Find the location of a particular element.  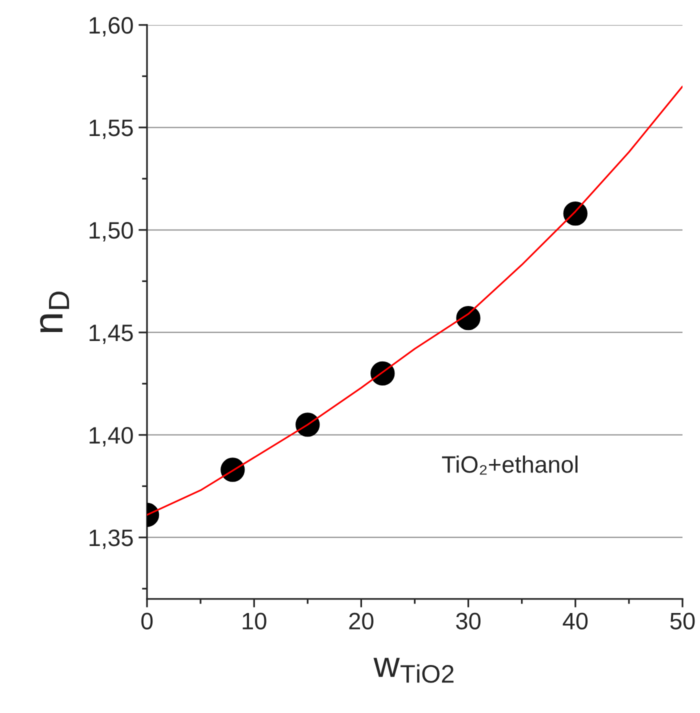

x-tick-label: 30 is located at coordinates (468, 621).